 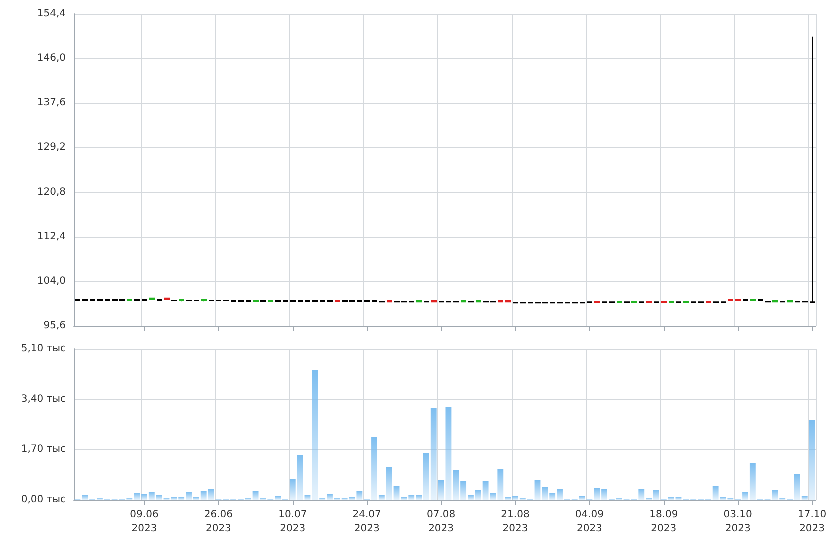 What do you see at coordinates (51, 103) in the screenshot?
I see `y-tick-label: 137,6` at bounding box center [51, 103].